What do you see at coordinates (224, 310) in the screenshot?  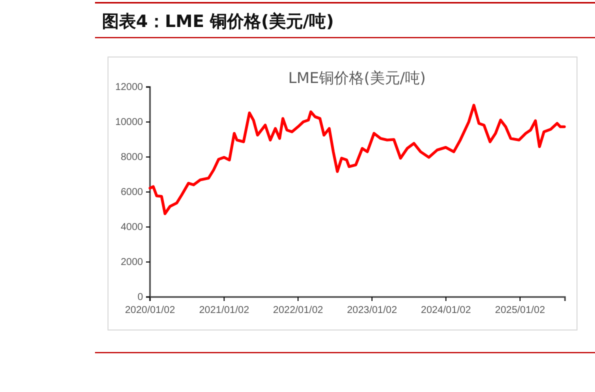 I see `x-tick-label: 2021/01/02` at bounding box center [224, 310].